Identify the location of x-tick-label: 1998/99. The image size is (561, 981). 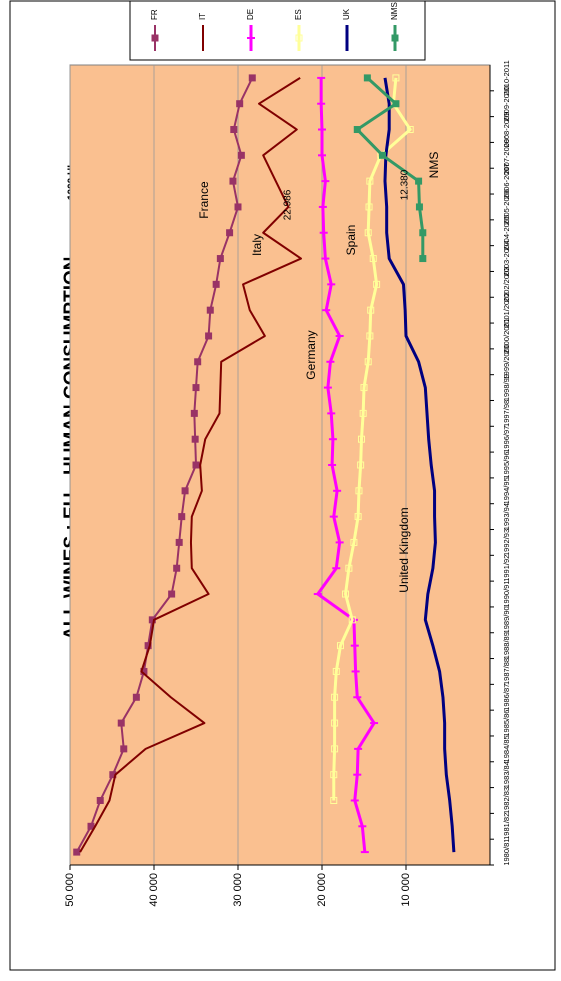
(506, 387).